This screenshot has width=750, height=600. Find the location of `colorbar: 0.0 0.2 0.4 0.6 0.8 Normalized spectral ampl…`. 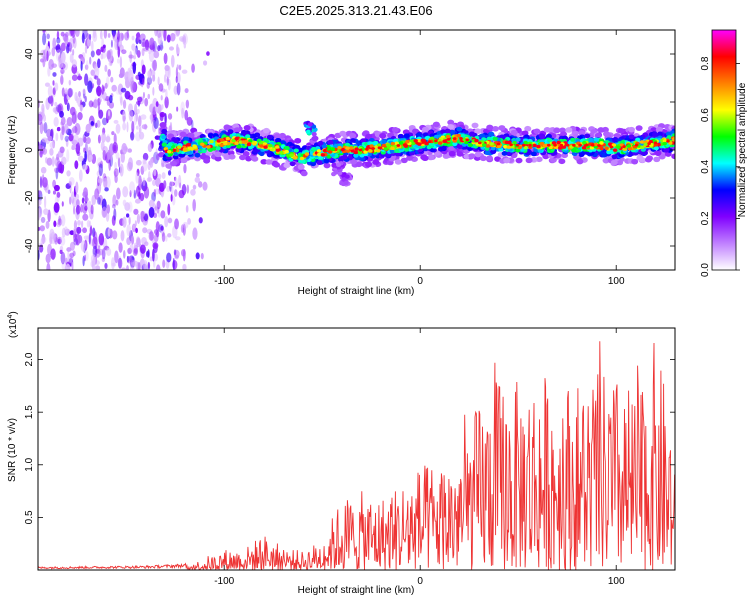

colorbar: 0.0 0.2 0.4 0.6 0.8 Normalized spectral ampl… is located at coordinates (724, 153).